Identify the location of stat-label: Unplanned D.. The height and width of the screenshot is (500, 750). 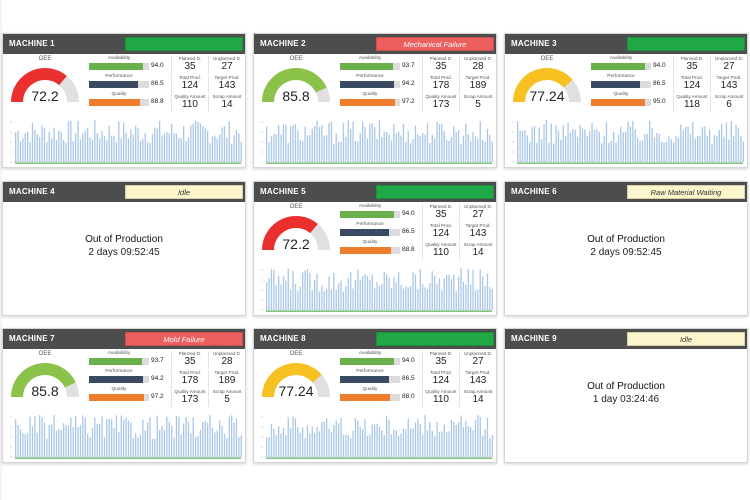
(729, 58).